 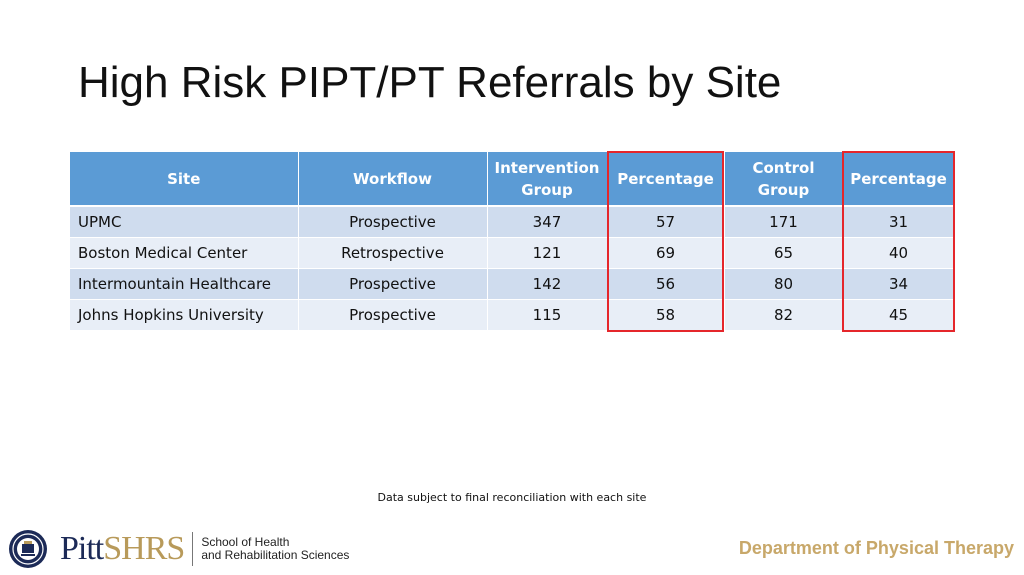 I want to click on table-row: UPMC Prospective 347 57 171 31, so click(x=512, y=222).